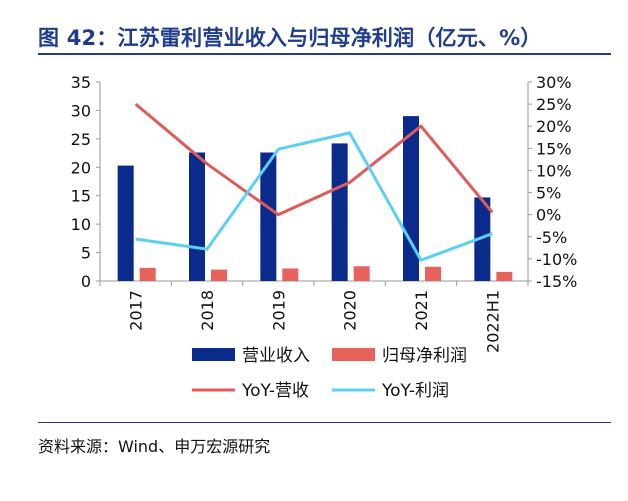 The image size is (628, 501). What do you see at coordinates (492, 321) in the screenshot?
I see `x-category-label: 2022H1` at bounding box center [492, 321].